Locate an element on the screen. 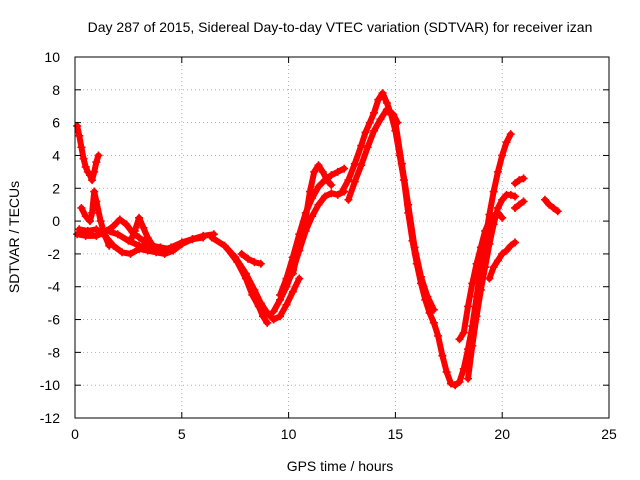  series-isolated-22h is located at coordinates (551, 205).